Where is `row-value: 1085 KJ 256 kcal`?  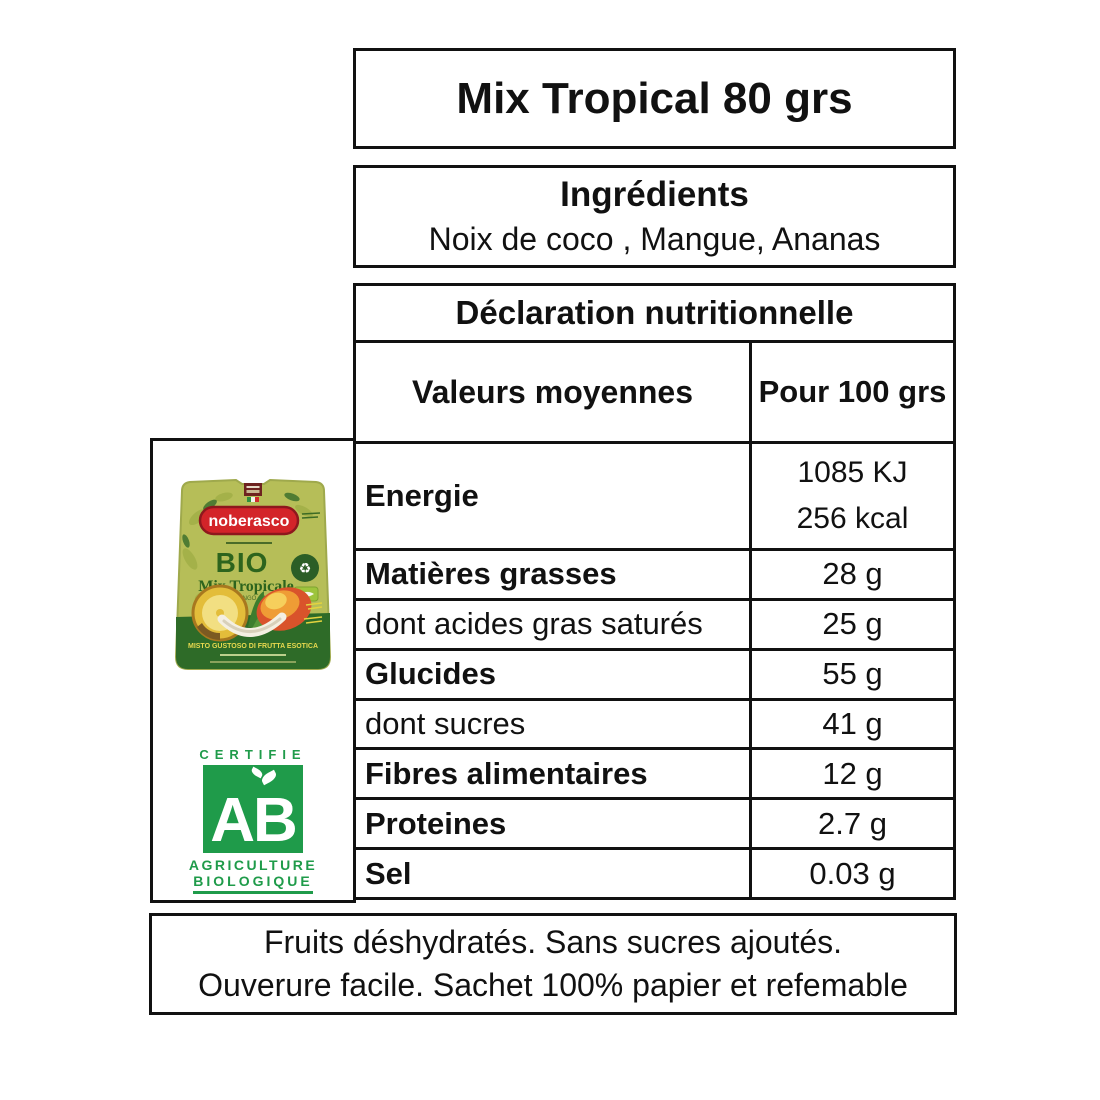
row-value: 1085 KJ 256 kcal is located at coordinates (852, 496).